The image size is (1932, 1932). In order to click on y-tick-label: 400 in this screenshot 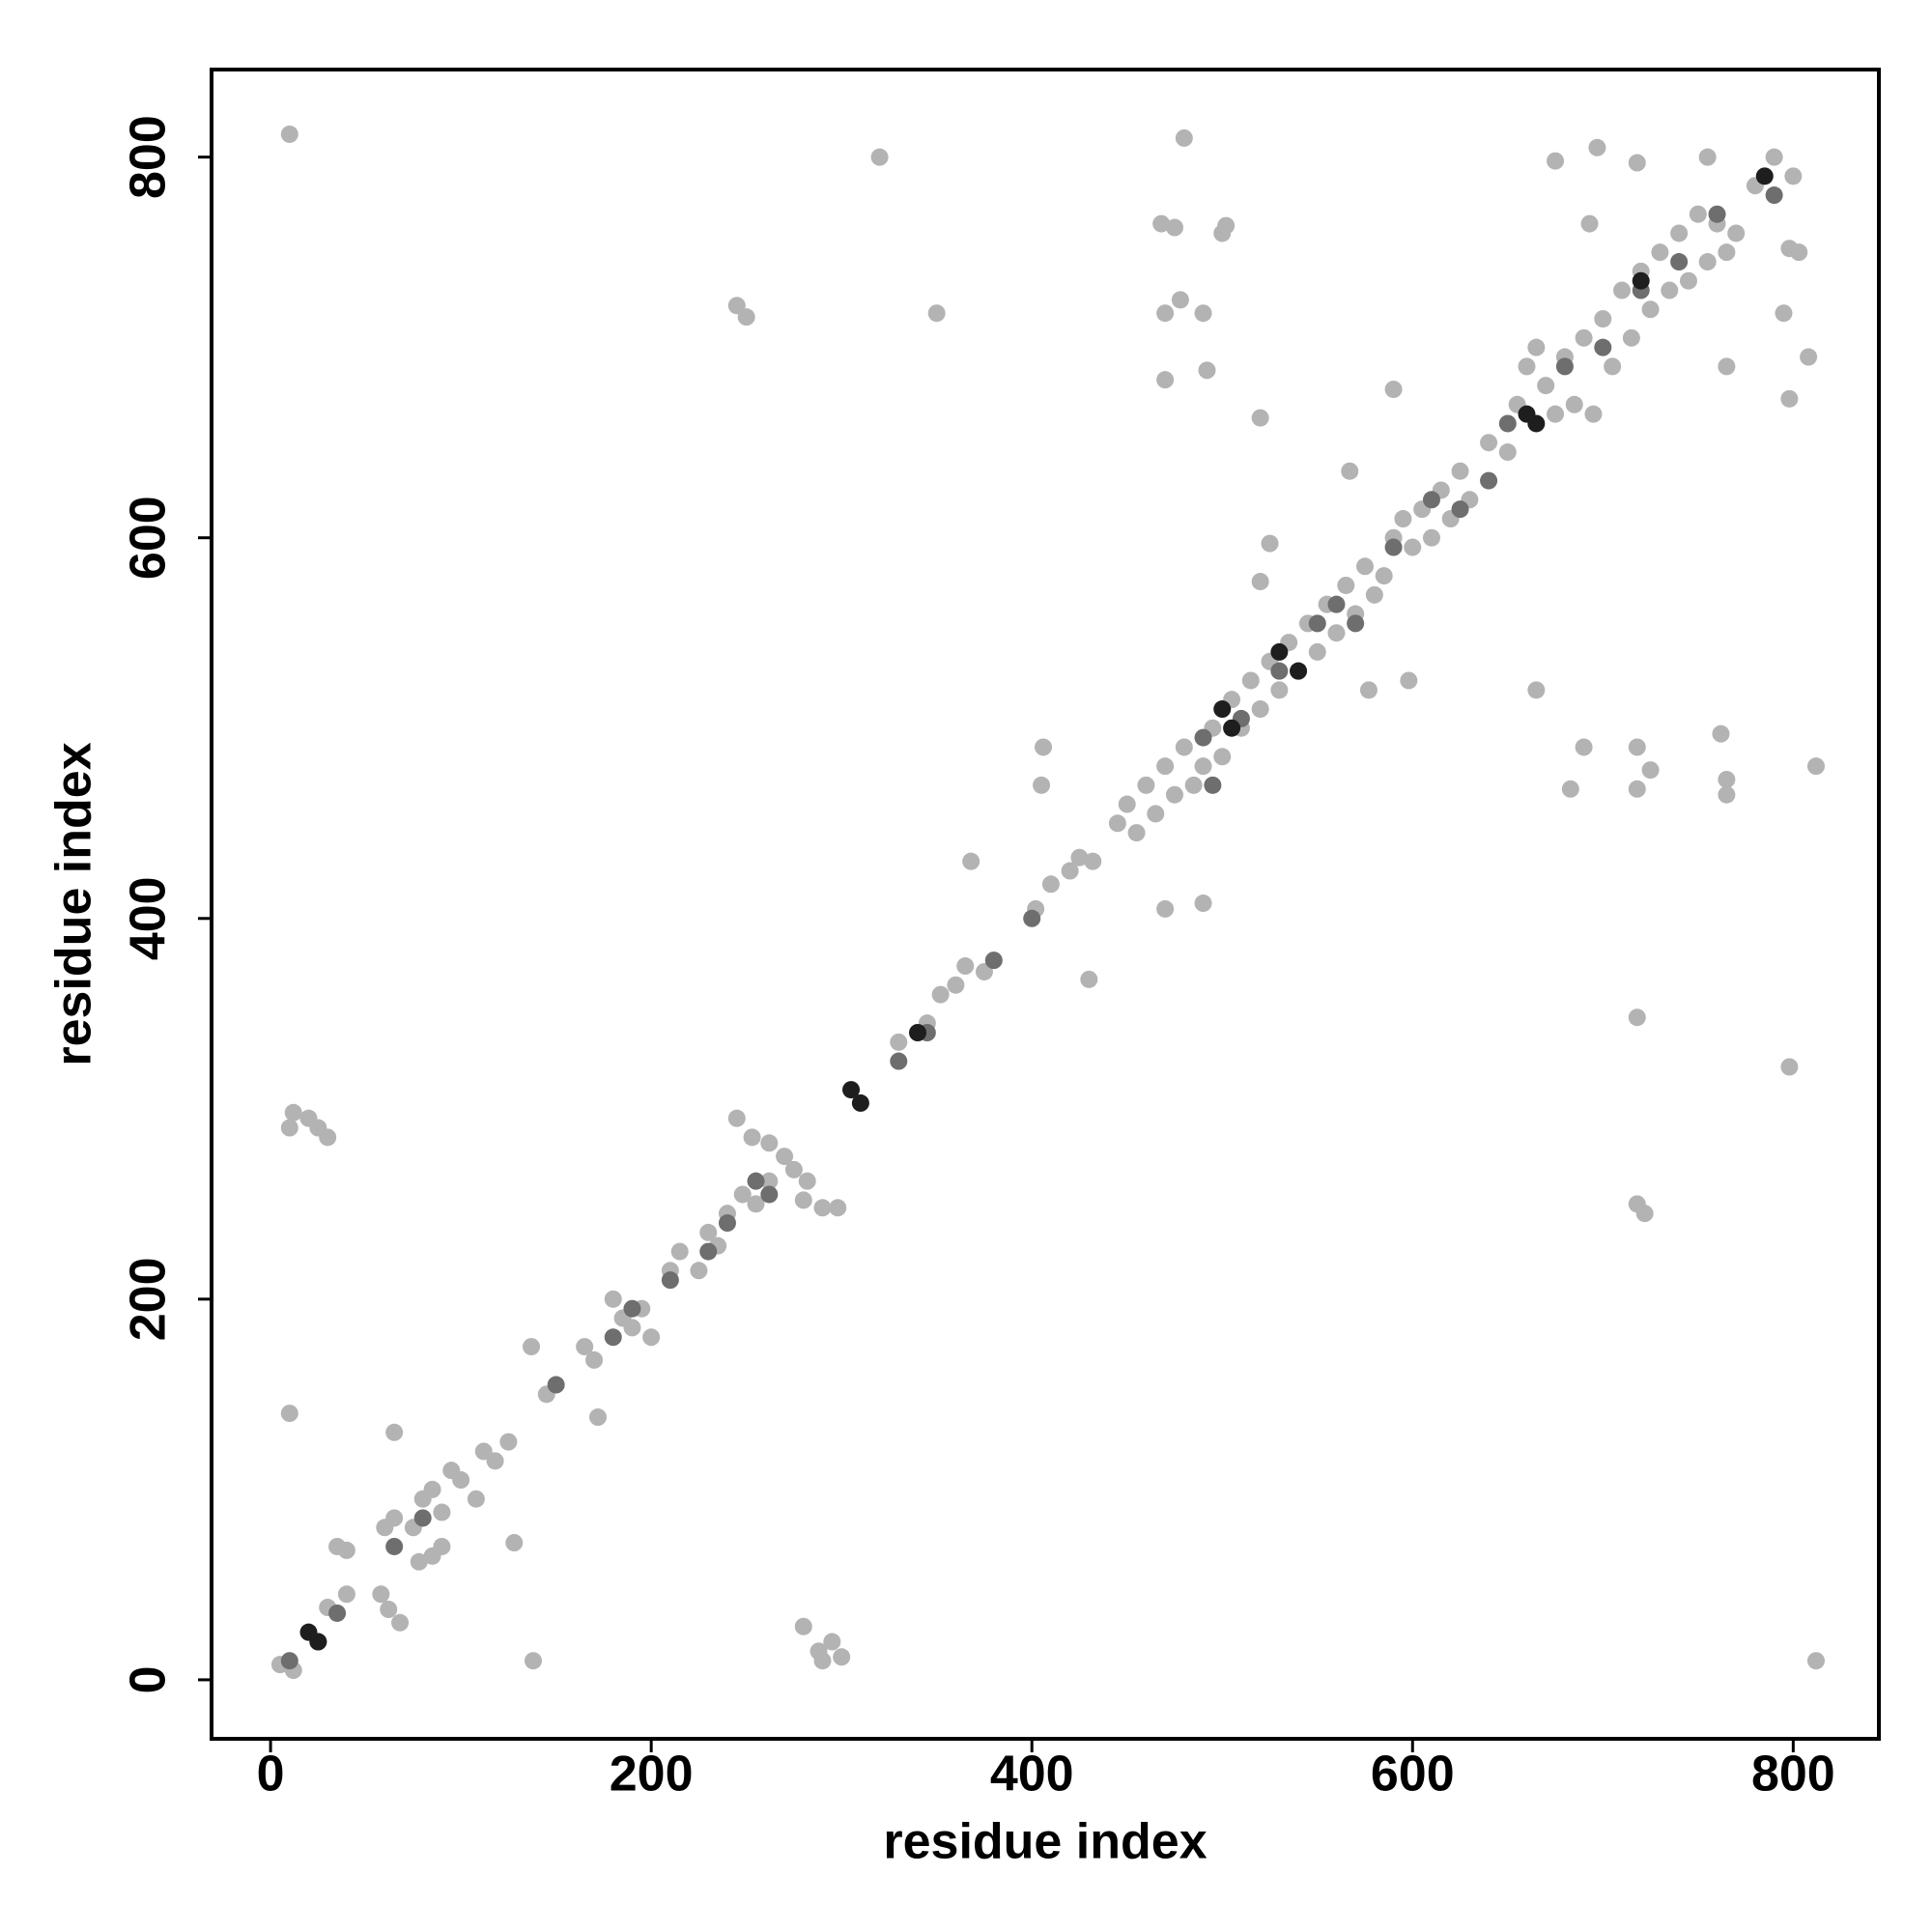, I will do `click(149, 918)`.